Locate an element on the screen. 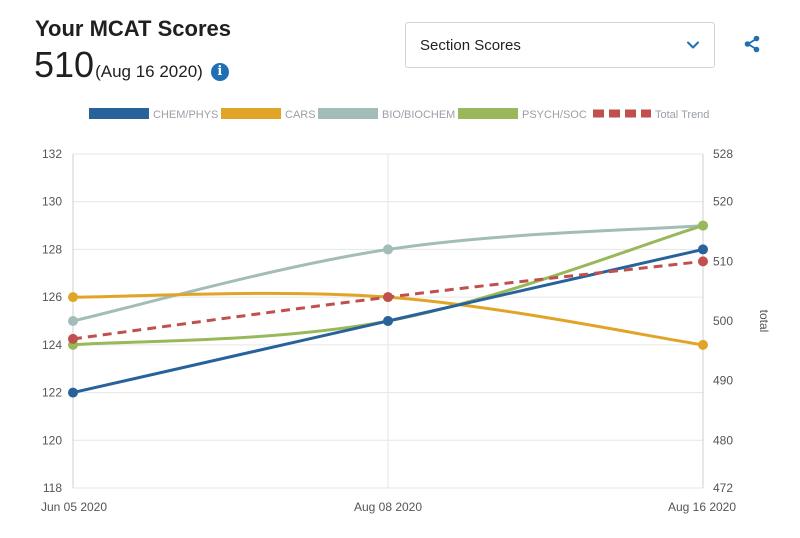  y-left-tick-label: 124 is located at coordinates (52, 345).